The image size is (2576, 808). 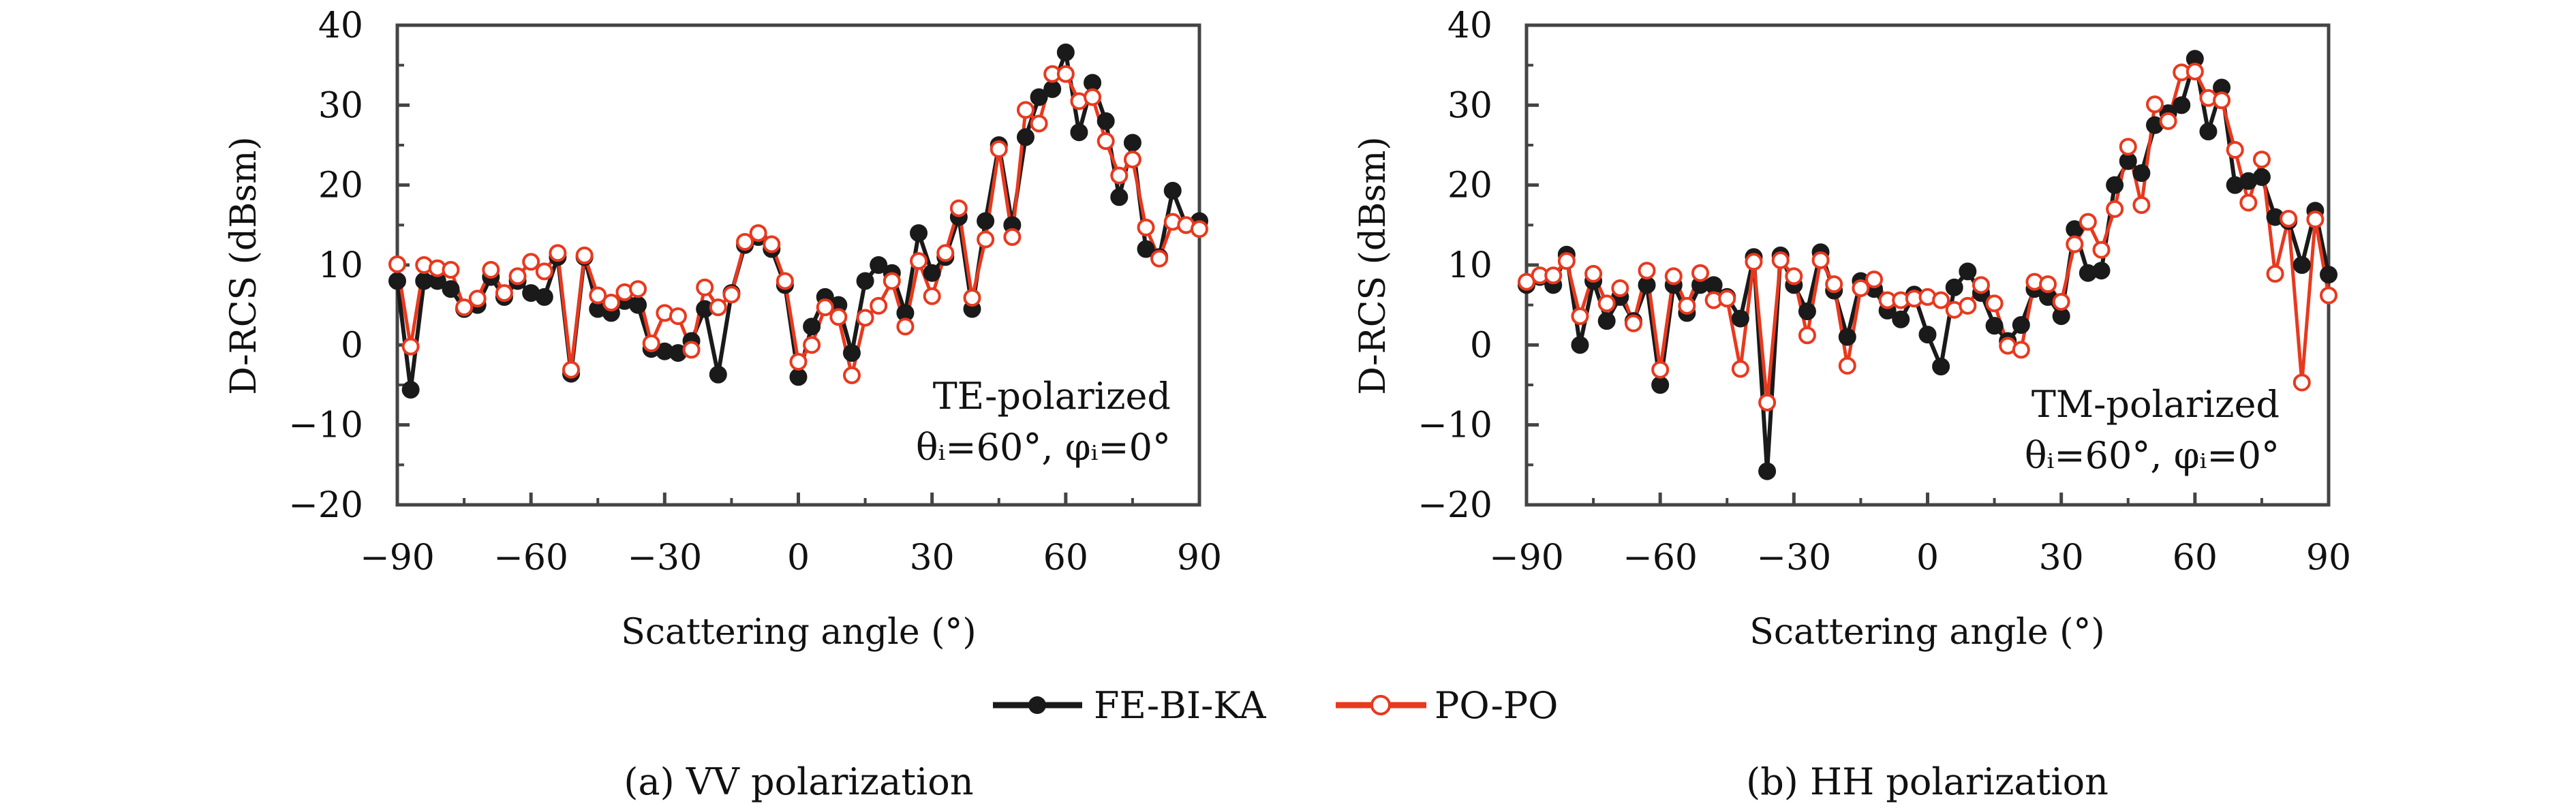 What do you see at coordinates (1043, 448) in the screenshot?
I see `annotation-angles: θᵢ=60°, φᵢ=0°` at bounding box center [1043, 448].